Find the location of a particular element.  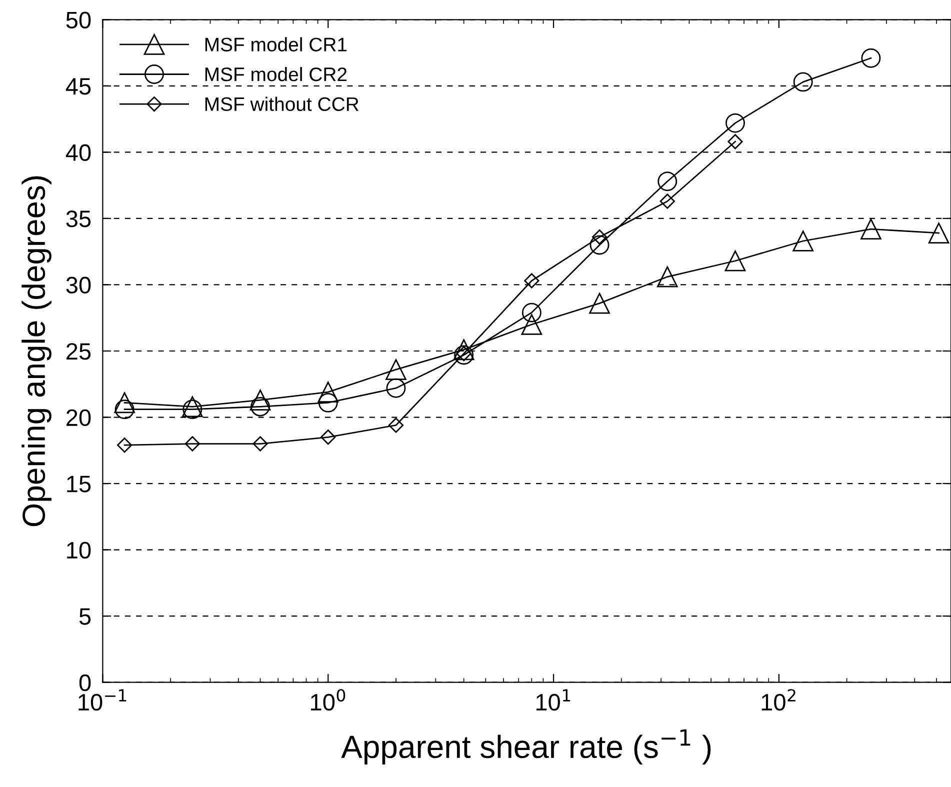

y-tick-label: 5 is located at coordinates (85, 616).